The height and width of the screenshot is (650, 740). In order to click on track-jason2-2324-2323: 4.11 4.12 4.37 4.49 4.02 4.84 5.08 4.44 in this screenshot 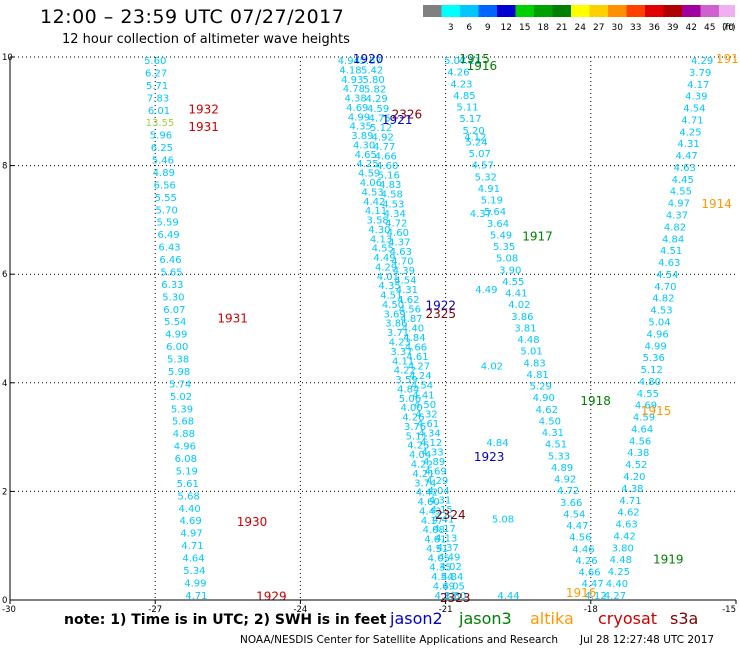, I will do `click(489, 329)`.